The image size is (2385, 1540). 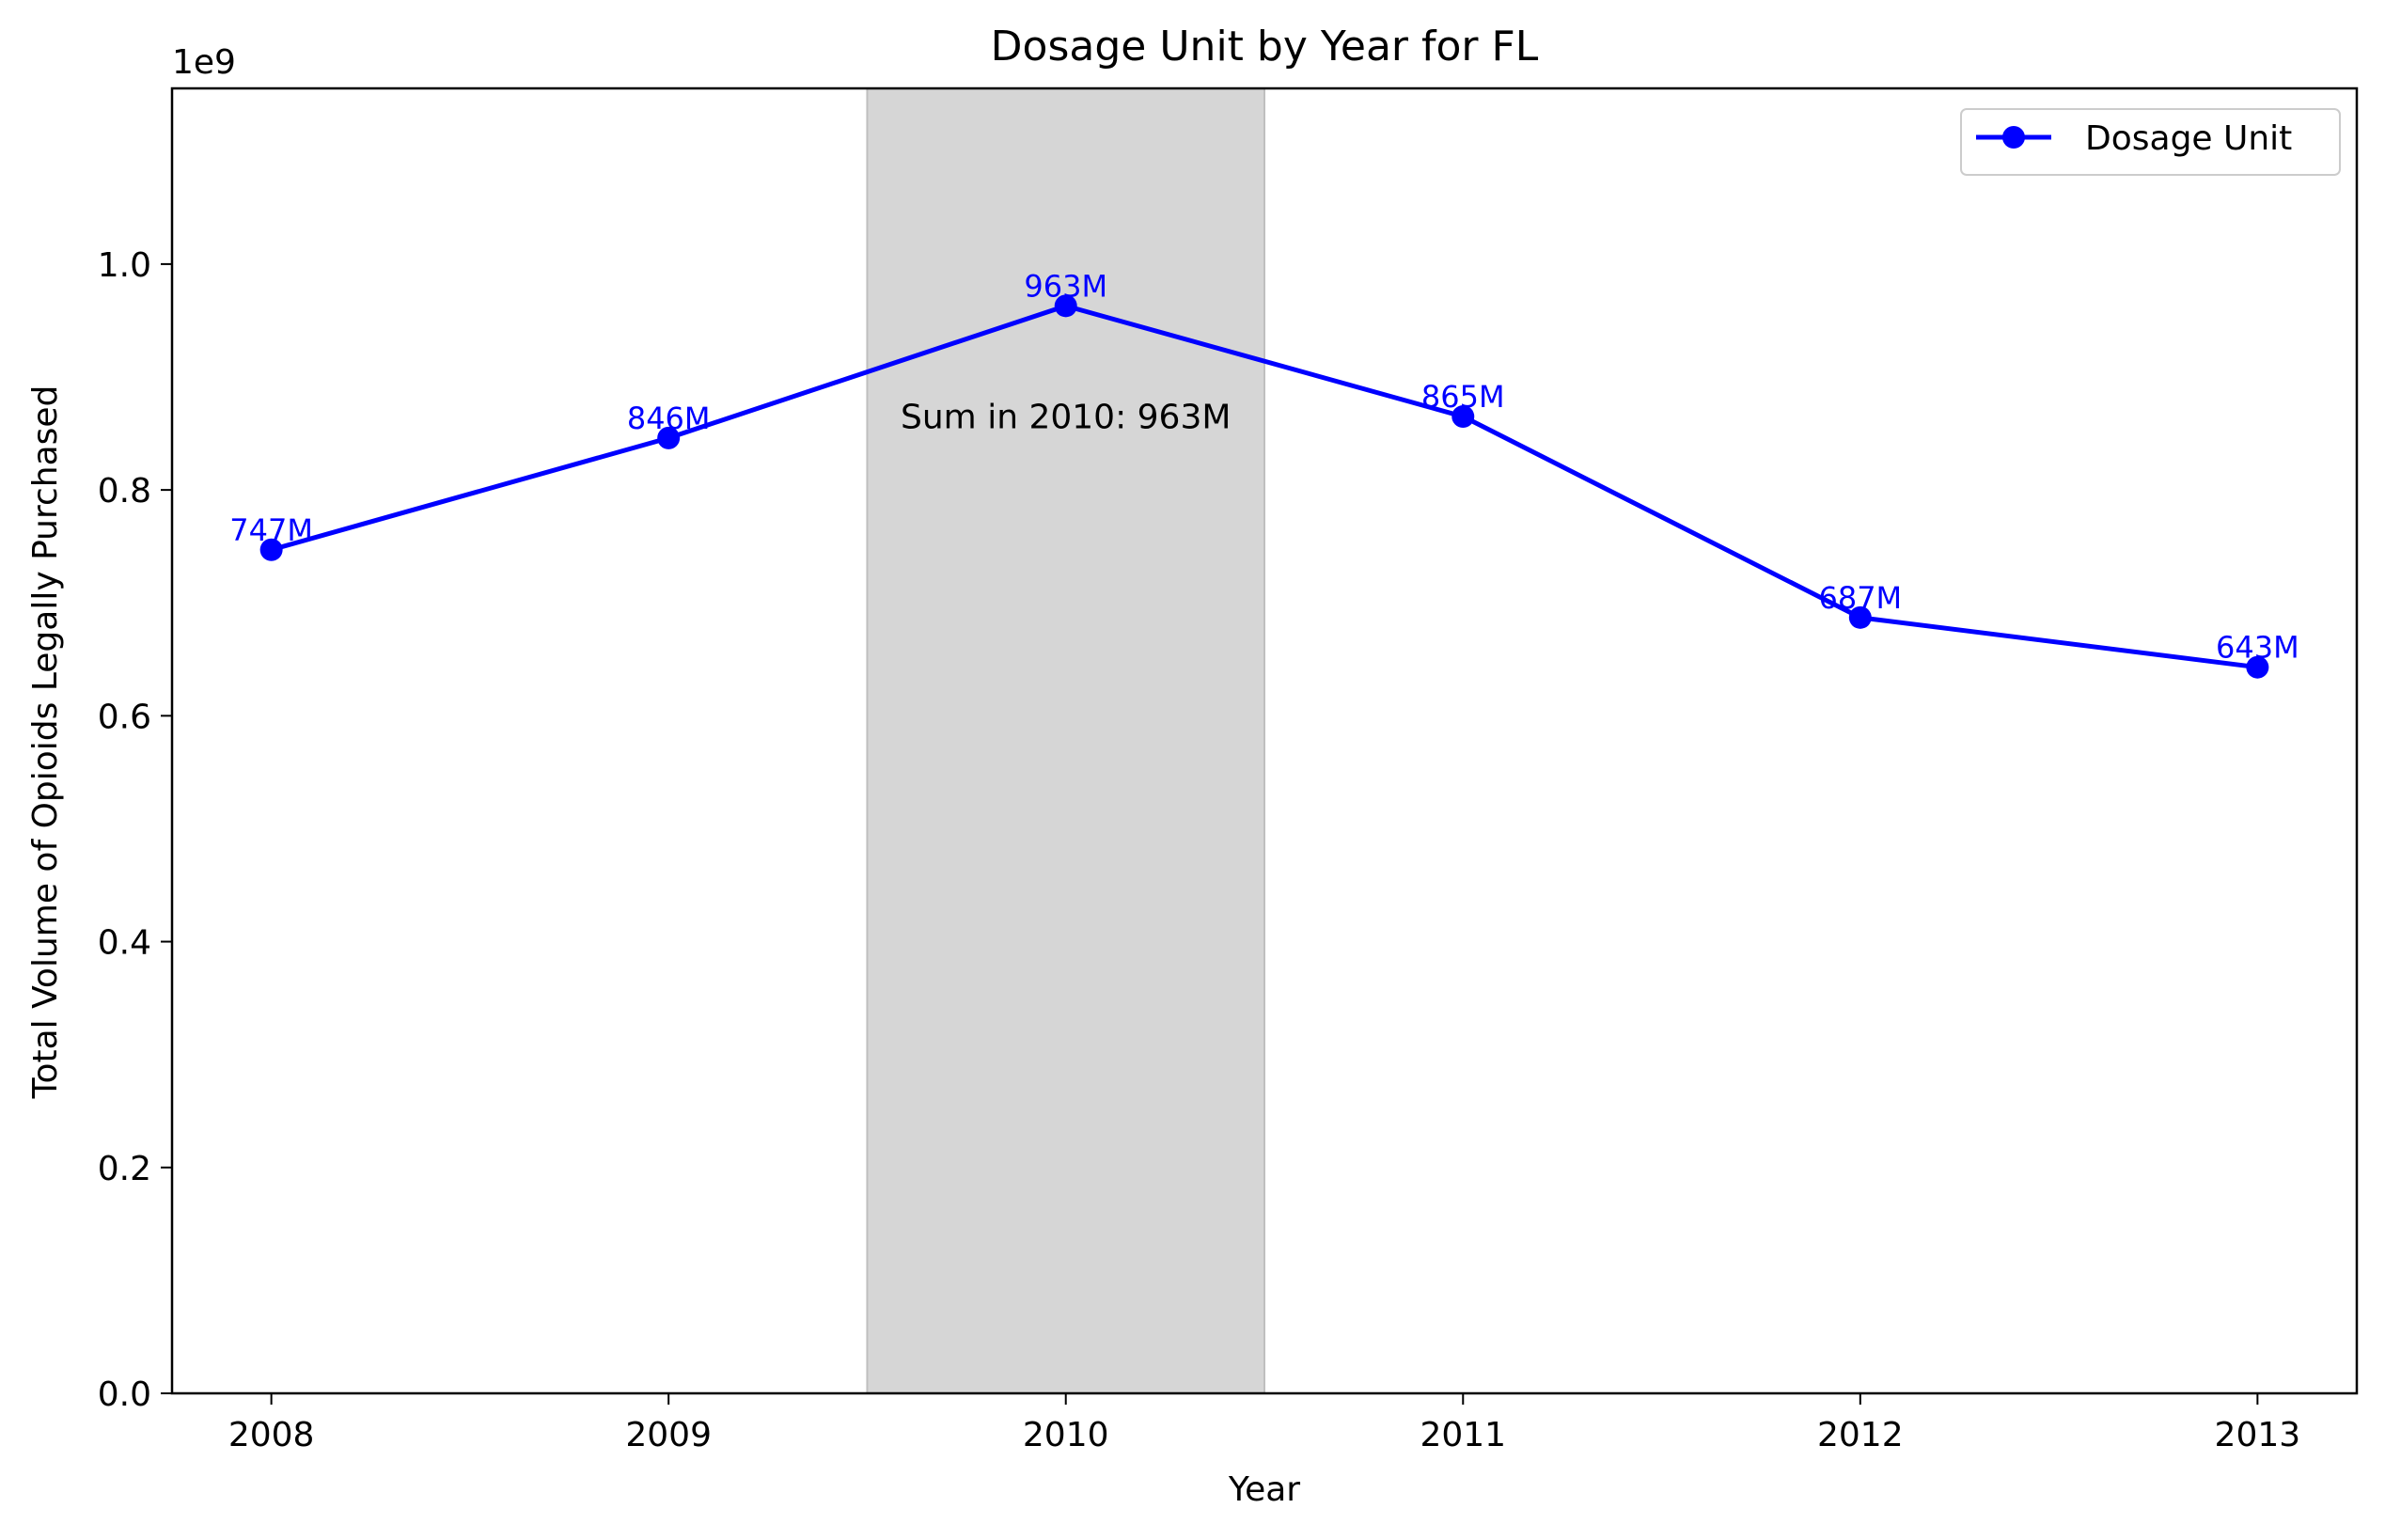 What do you see at coordinates (271, 530) in the screenshot?
I see `data-label: 747M` at bounding box center [271, 530].